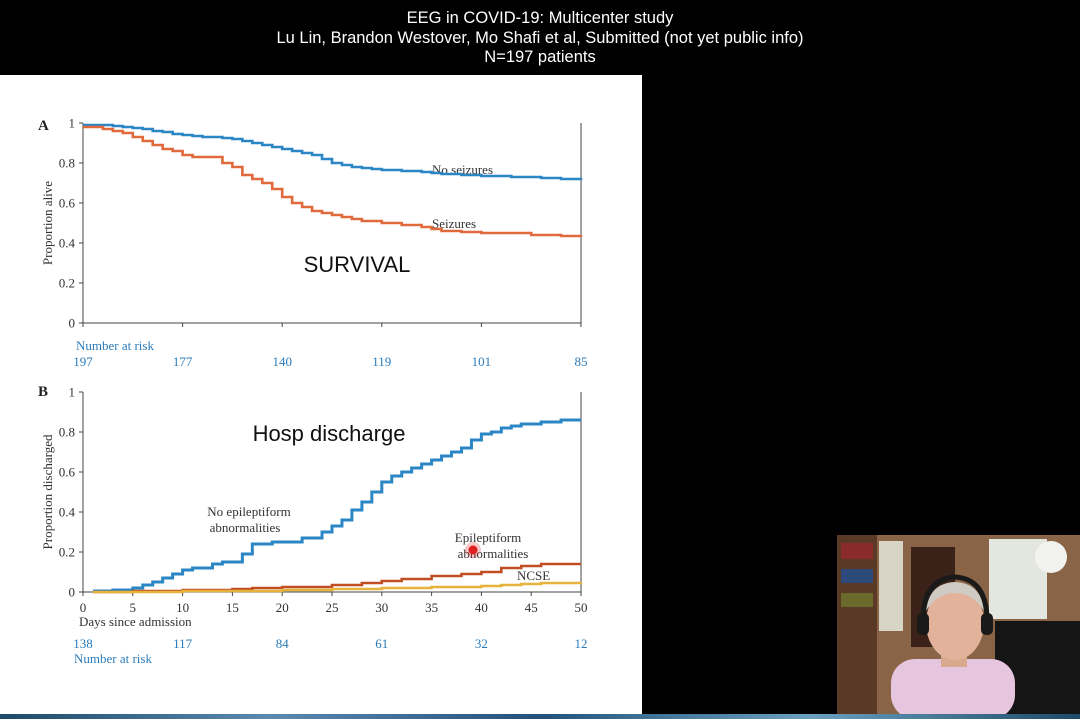  What do you see at coordinates (133, 607) in the screenshot?
I see `panel-b-xtick-label: 5` at bounding box center [133, 607].